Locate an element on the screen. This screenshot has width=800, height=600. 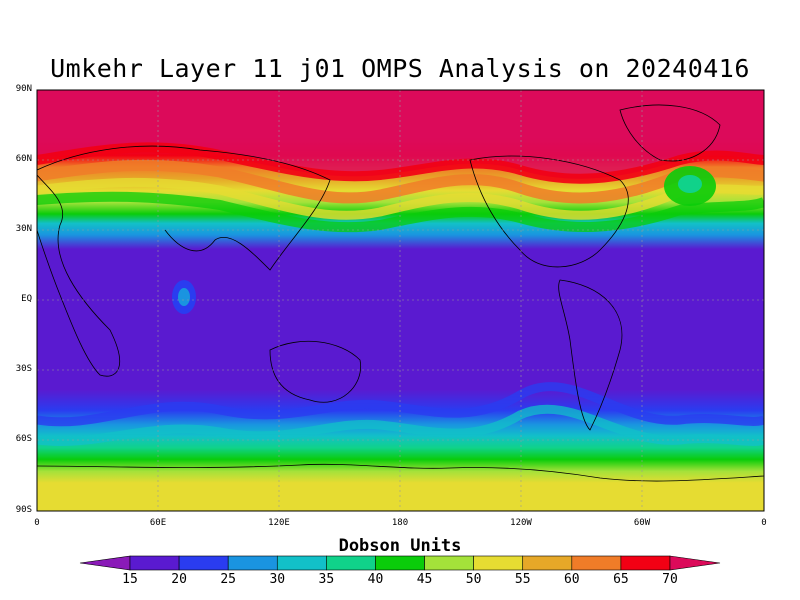
colorbar-label: 50 is located at coordinates (473, 579).